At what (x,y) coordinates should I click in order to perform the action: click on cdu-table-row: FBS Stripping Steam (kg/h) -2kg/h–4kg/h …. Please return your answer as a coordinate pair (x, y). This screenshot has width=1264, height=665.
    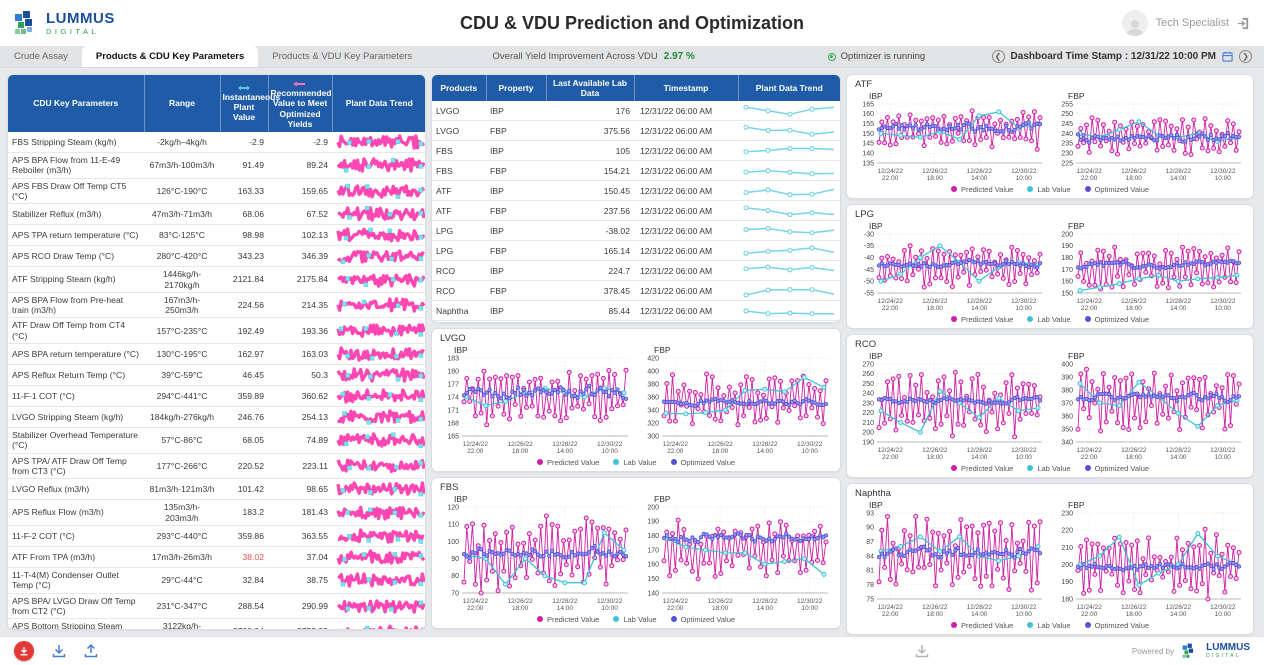
    Looking at the image, I should click on (216, 142).